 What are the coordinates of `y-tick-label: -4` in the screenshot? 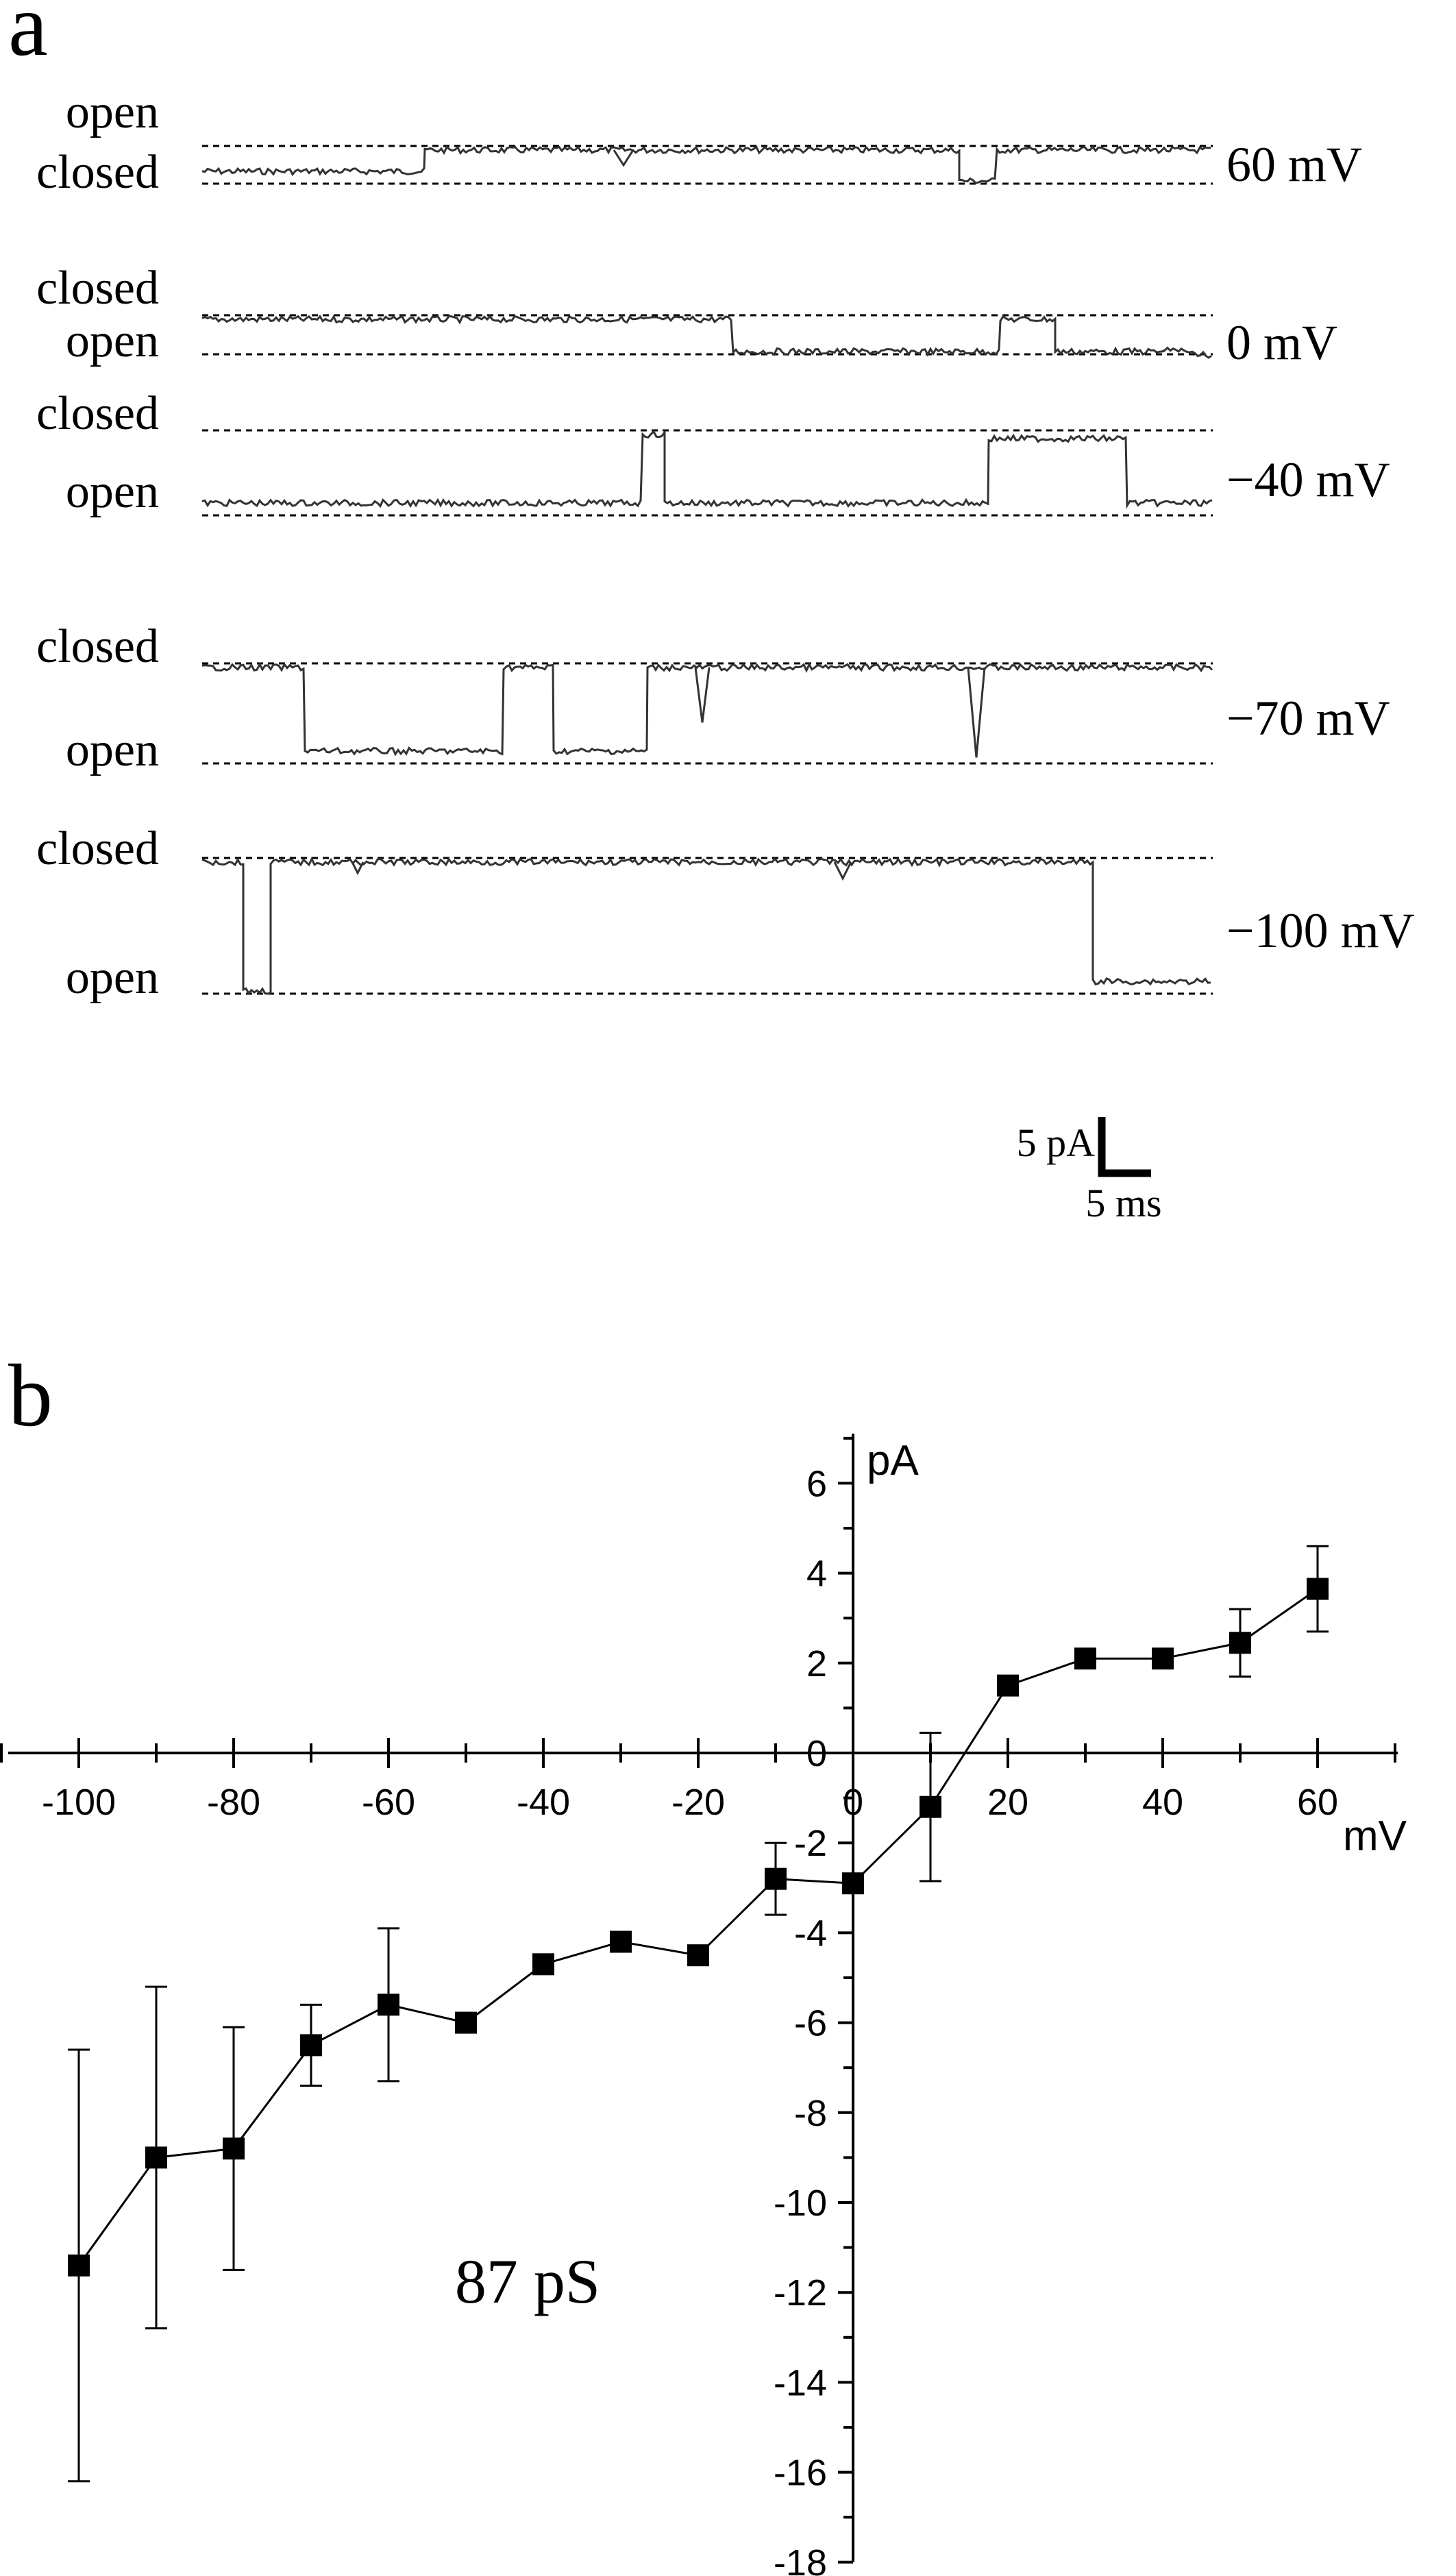 It's located at (810, 1934).